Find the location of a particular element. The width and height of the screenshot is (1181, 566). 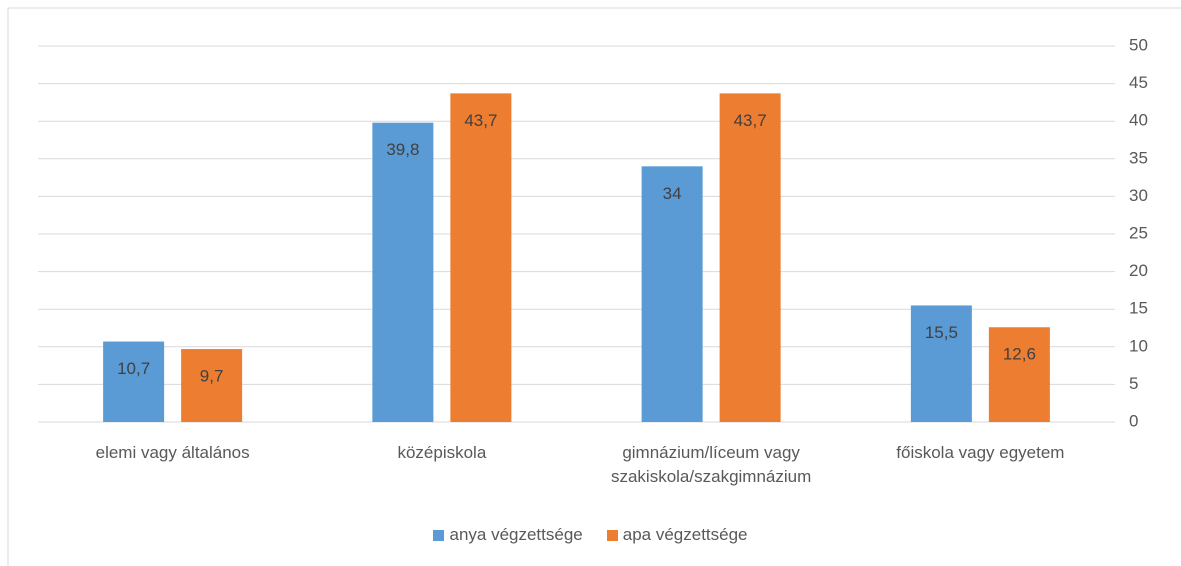

data-label: 10,7 is located at coordinates (133, 368).